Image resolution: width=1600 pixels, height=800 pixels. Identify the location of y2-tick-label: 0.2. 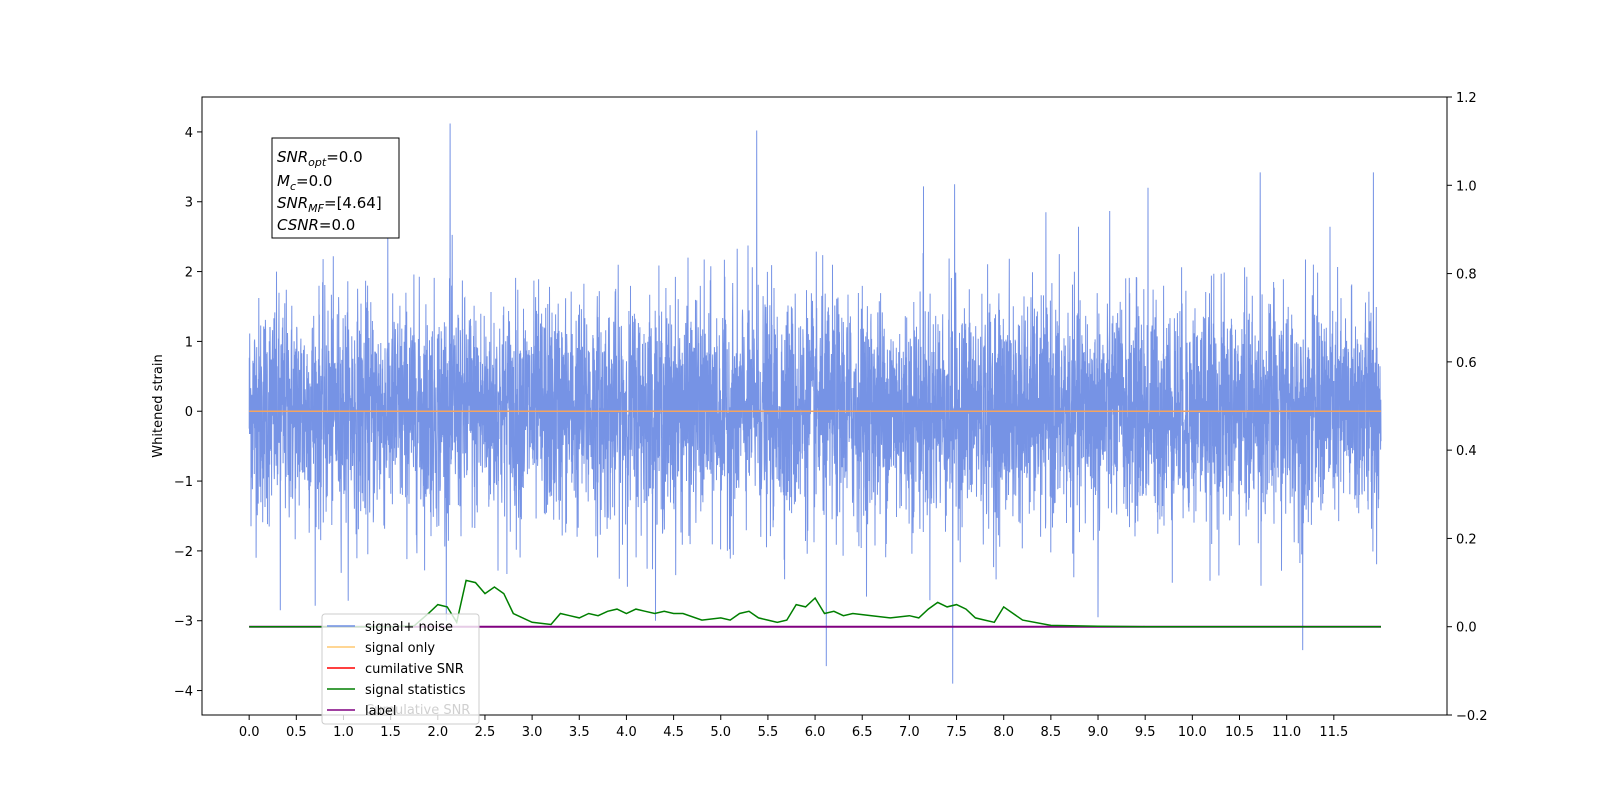
(1466, 539).